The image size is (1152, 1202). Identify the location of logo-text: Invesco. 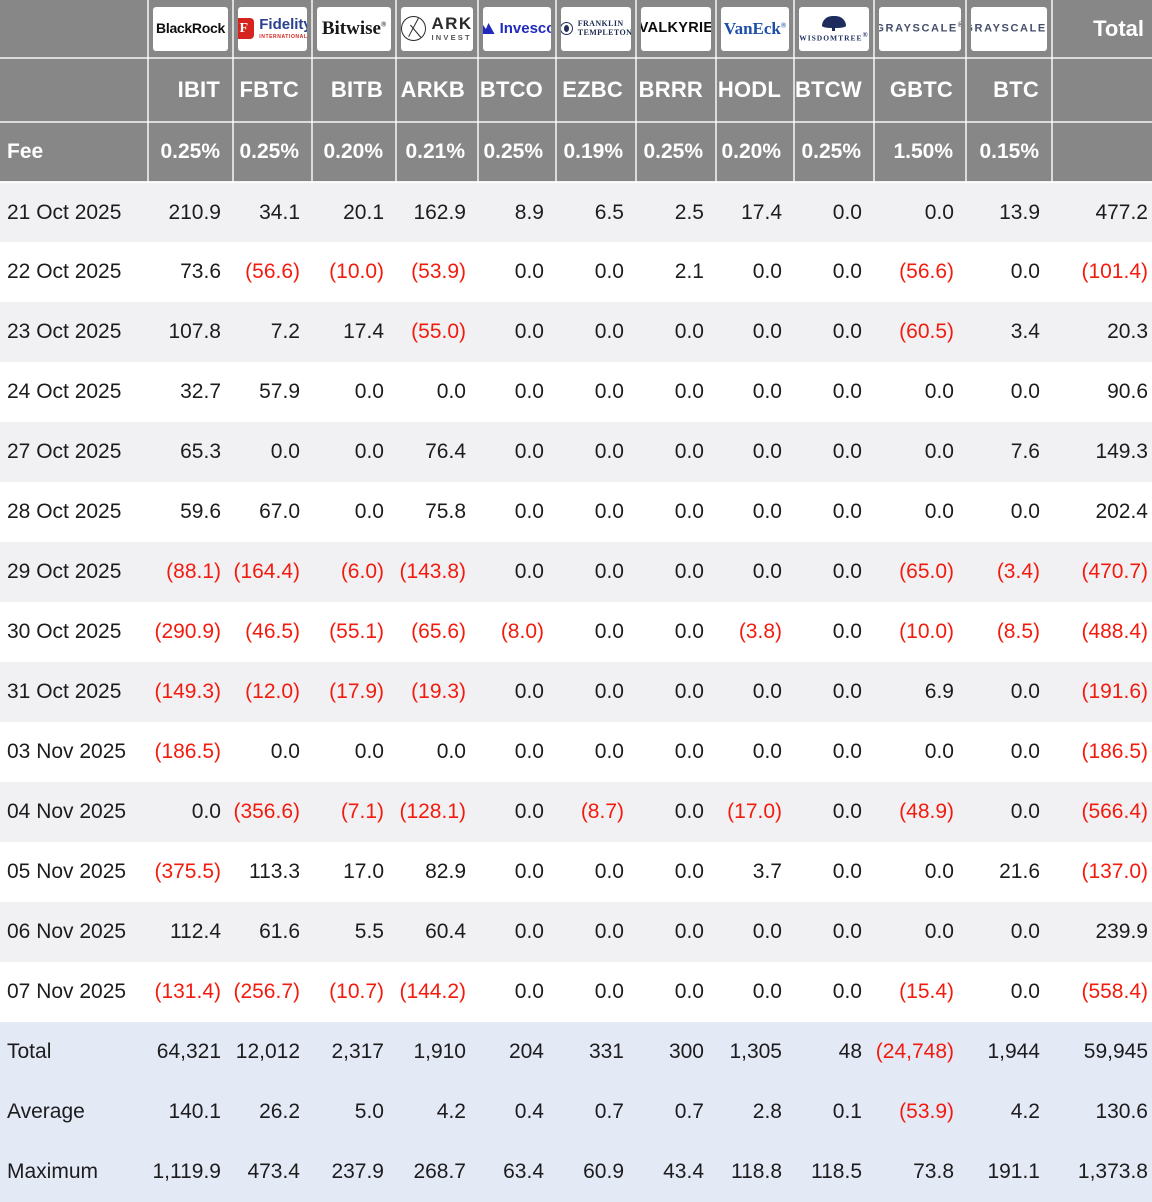
(525, 29).